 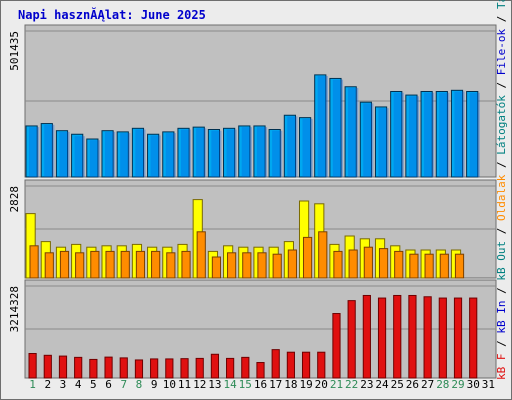 I want to click on legend-item: kB In, so click(x=501, y=317).